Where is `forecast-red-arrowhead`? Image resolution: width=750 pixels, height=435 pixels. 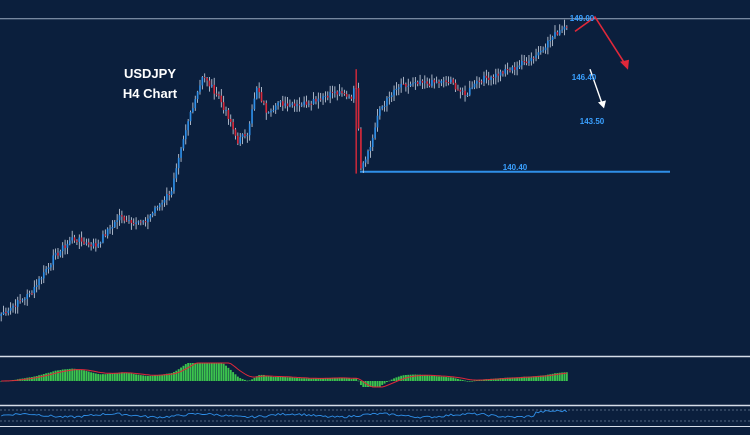 forecast-red-arrowhead is located at coordinates (624, 64).